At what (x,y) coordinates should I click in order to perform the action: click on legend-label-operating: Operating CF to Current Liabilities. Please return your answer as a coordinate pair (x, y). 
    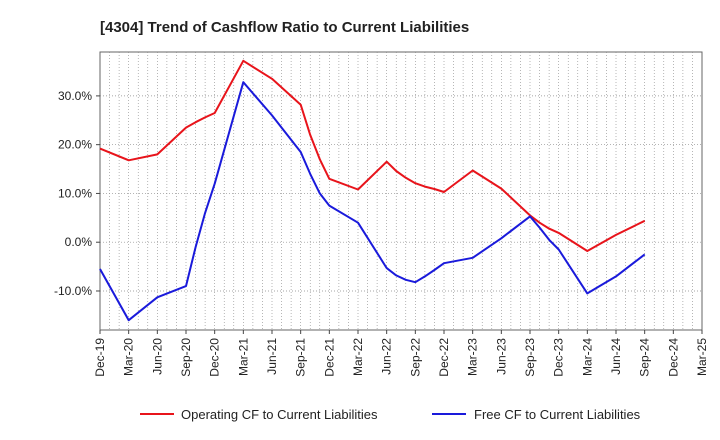
    Looking at the image, I should click on (279, 414).